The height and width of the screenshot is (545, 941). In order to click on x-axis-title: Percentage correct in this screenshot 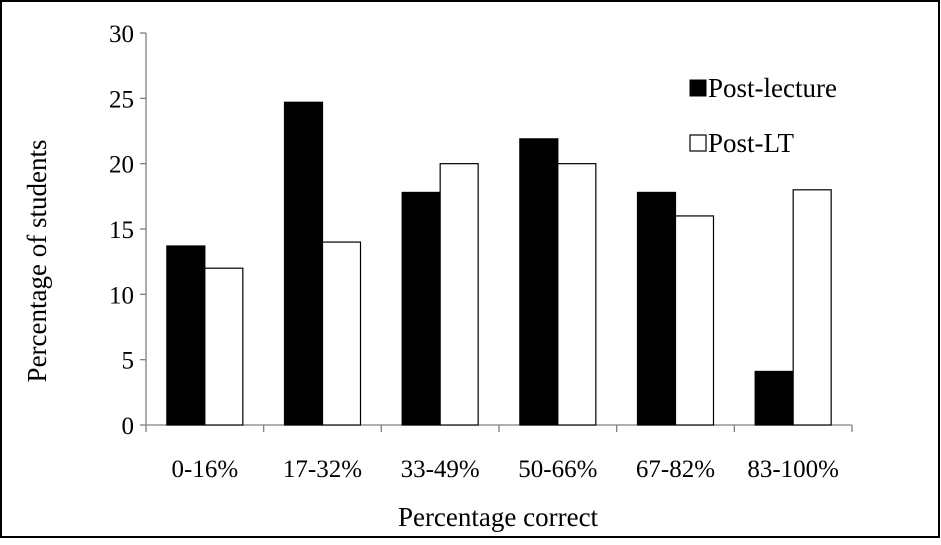, I will do `click(498, 517)`.